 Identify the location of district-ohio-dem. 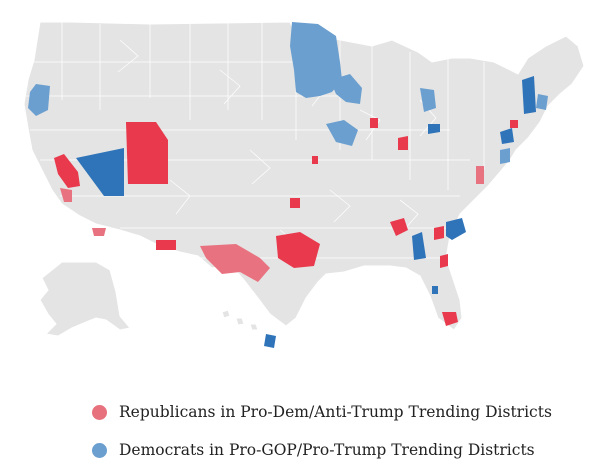
(434, 129).